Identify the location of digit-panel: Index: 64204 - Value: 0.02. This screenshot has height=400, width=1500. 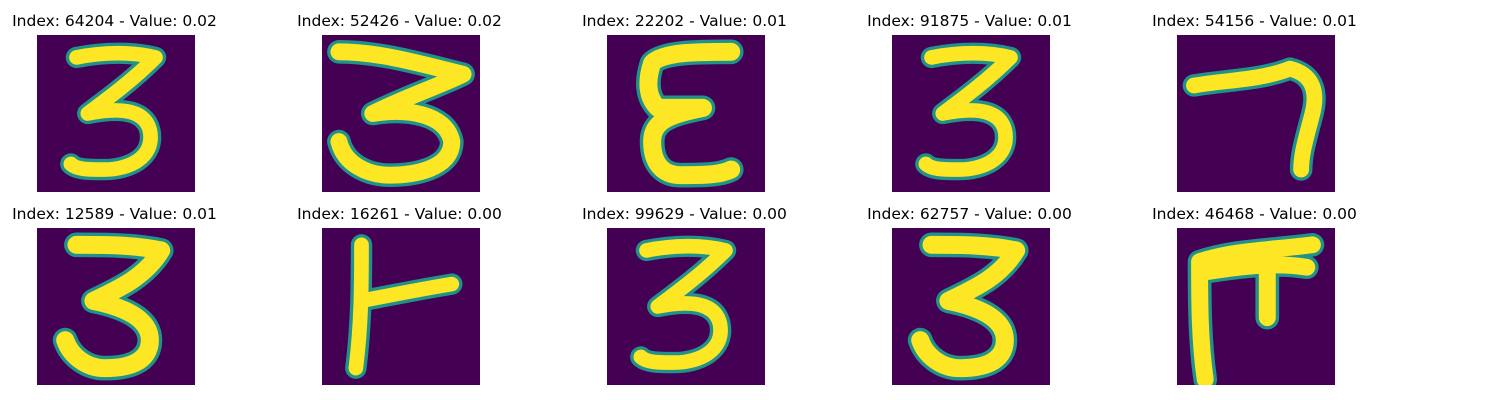
(128, 96).